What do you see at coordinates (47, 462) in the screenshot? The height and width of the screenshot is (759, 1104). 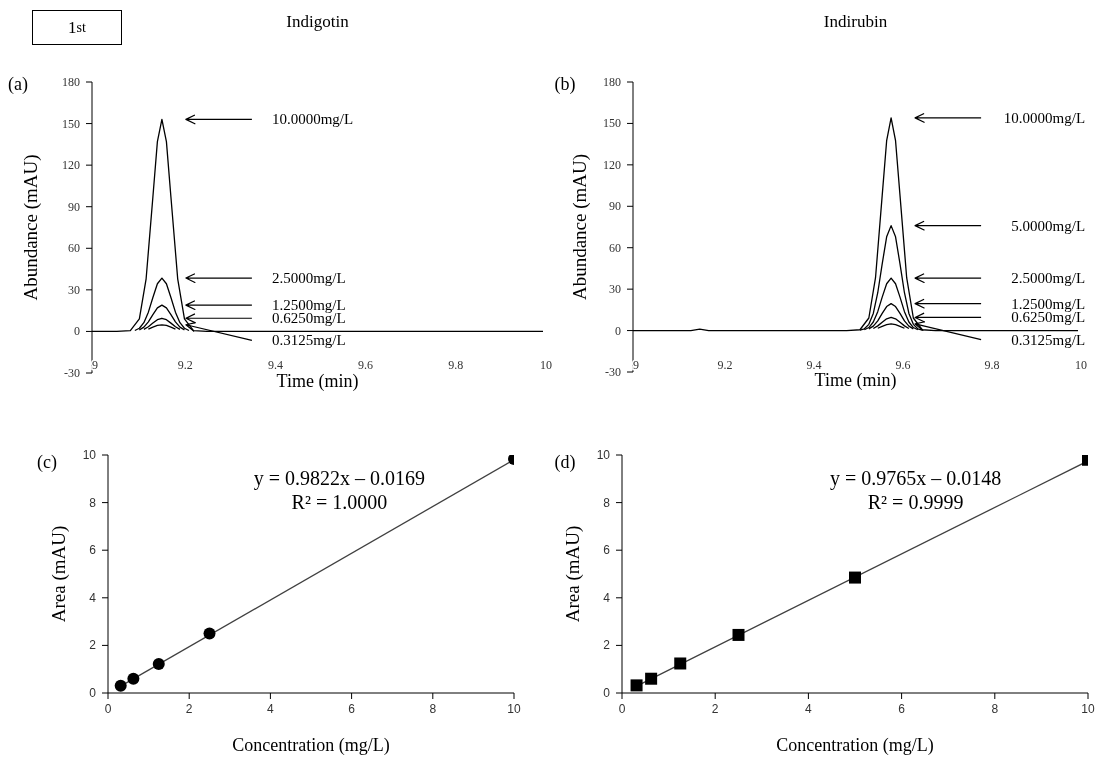 I see `text: (c)` at bounding box center [47, 462].